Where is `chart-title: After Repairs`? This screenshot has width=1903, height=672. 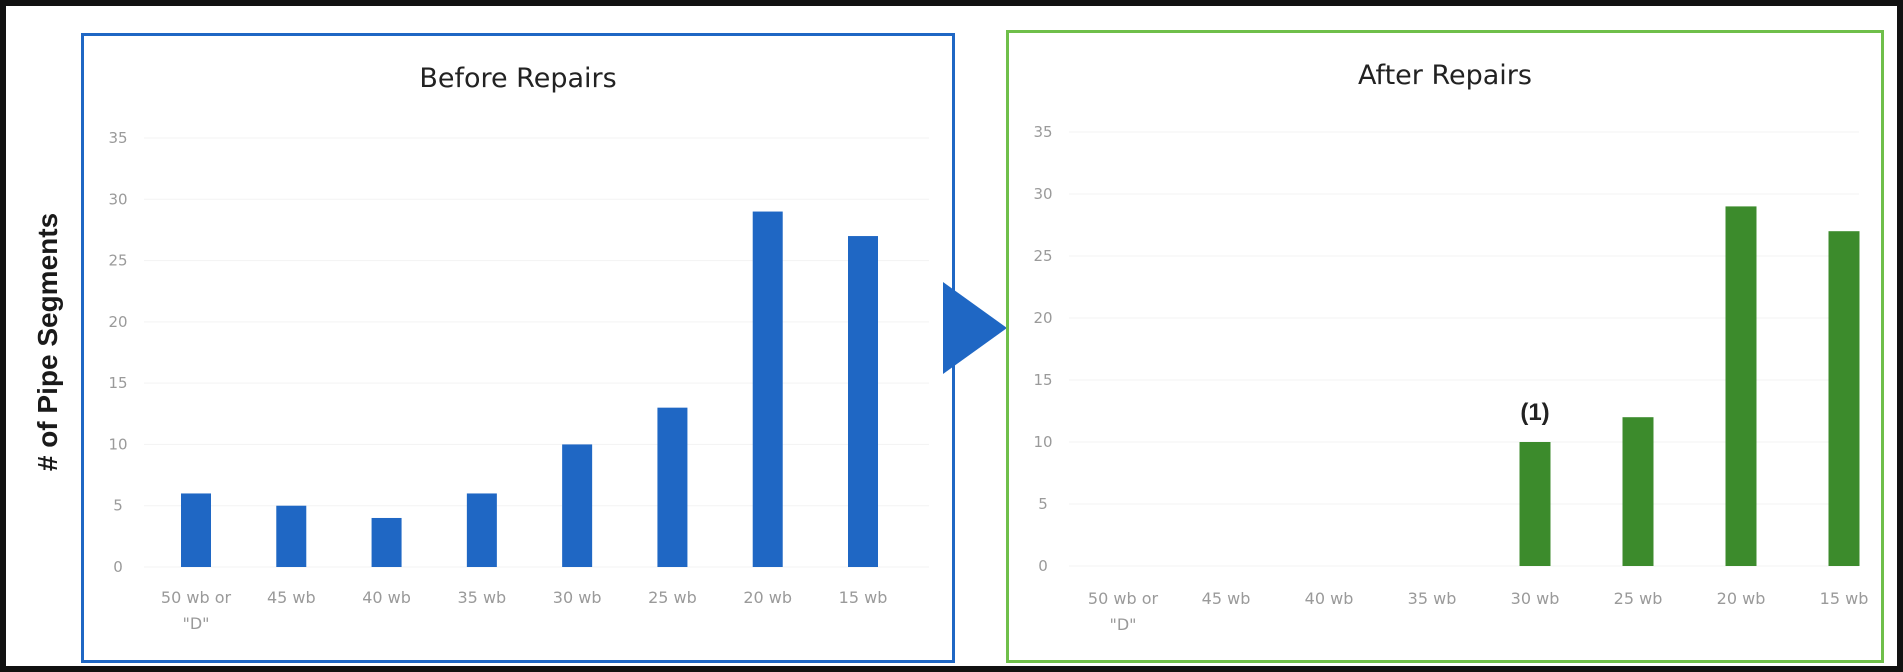
chart-title: After Repairs is located at coordinates (1445, 75).